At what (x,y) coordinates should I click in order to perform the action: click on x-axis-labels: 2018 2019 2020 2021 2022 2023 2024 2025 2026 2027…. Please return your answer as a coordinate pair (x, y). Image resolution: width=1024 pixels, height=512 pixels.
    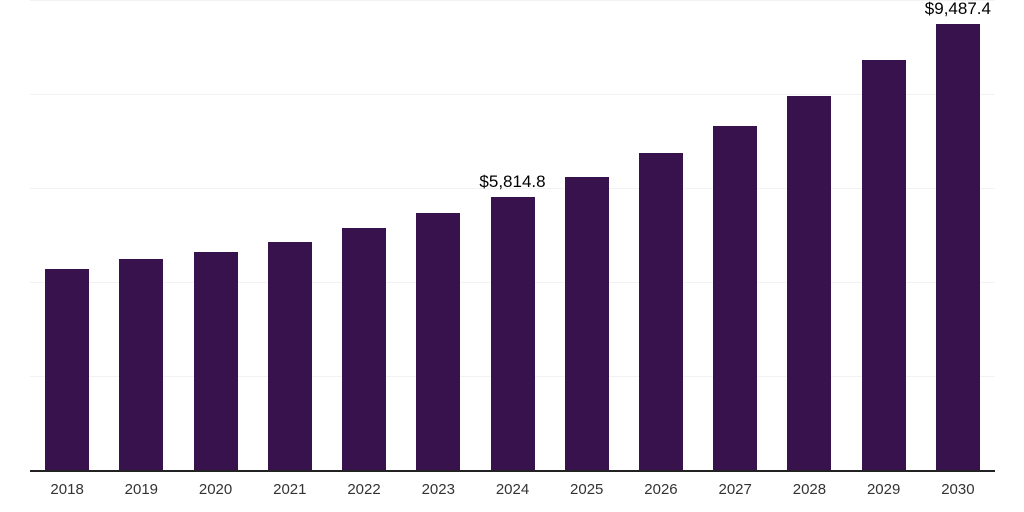
    Looking at the image, I should click on (512, 492).